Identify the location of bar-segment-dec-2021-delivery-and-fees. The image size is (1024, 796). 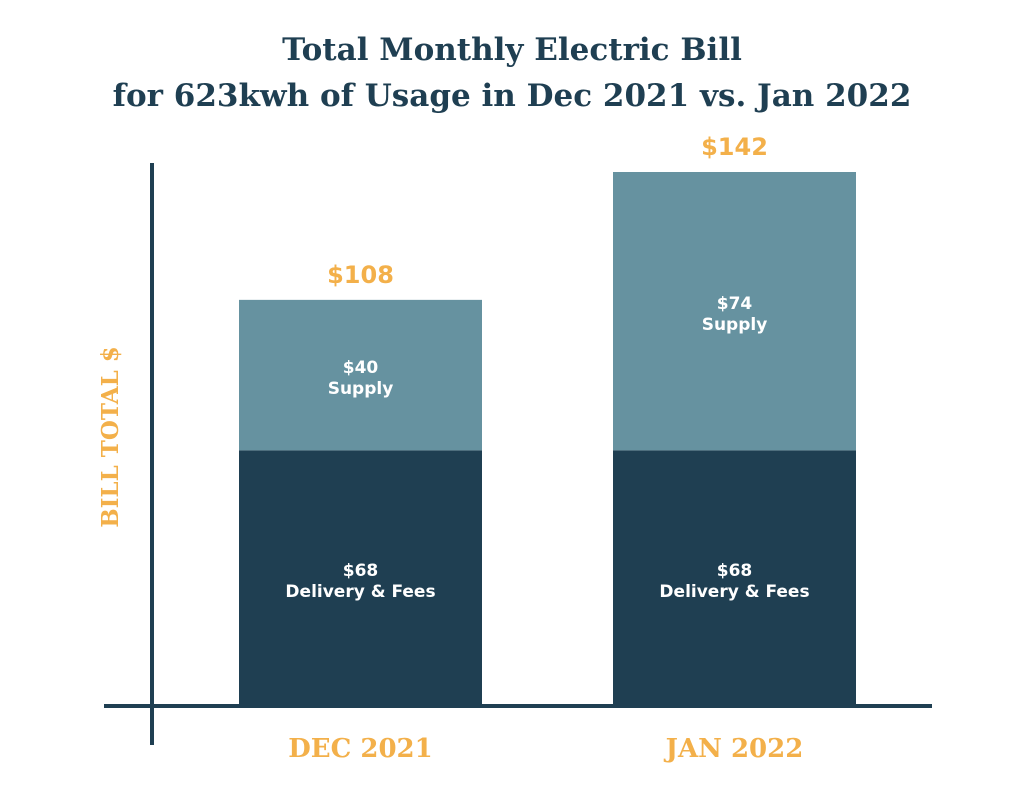
(360, 578).